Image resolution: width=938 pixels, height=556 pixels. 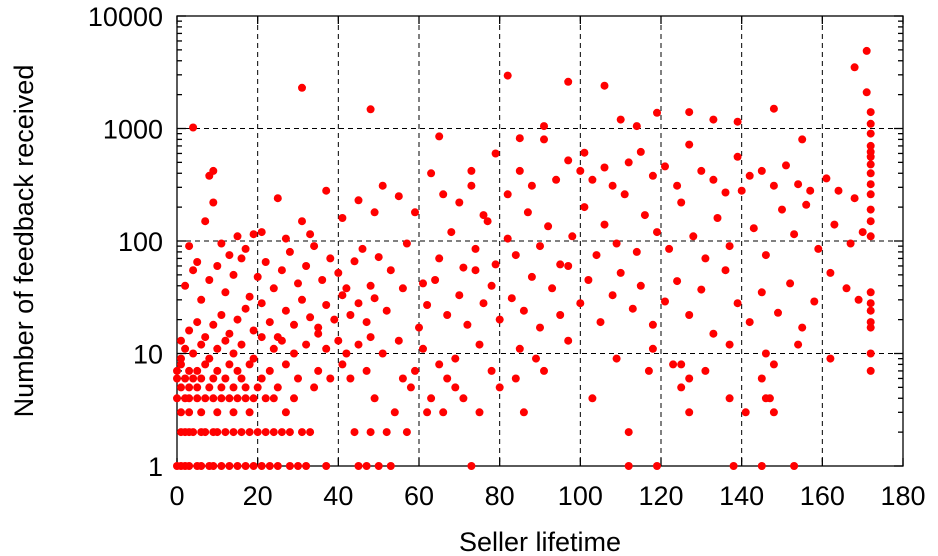 What do you see at coordinates (155, 467) in the screenshot?
I see `y-tick-label: 1` at bounding box center [155, 467].